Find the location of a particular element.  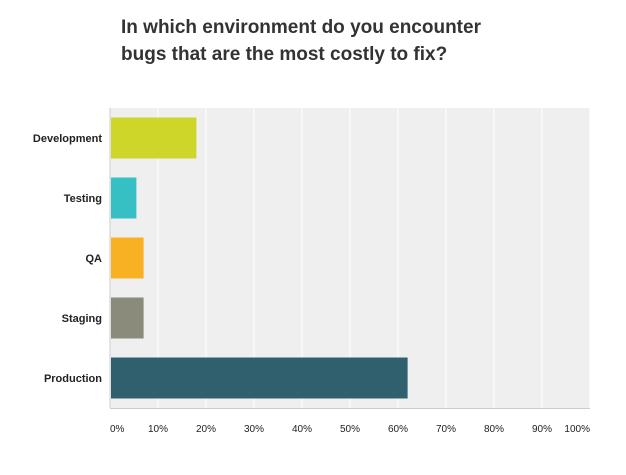

x-tick-label-90: 90% is located at coordinates (542, 429).